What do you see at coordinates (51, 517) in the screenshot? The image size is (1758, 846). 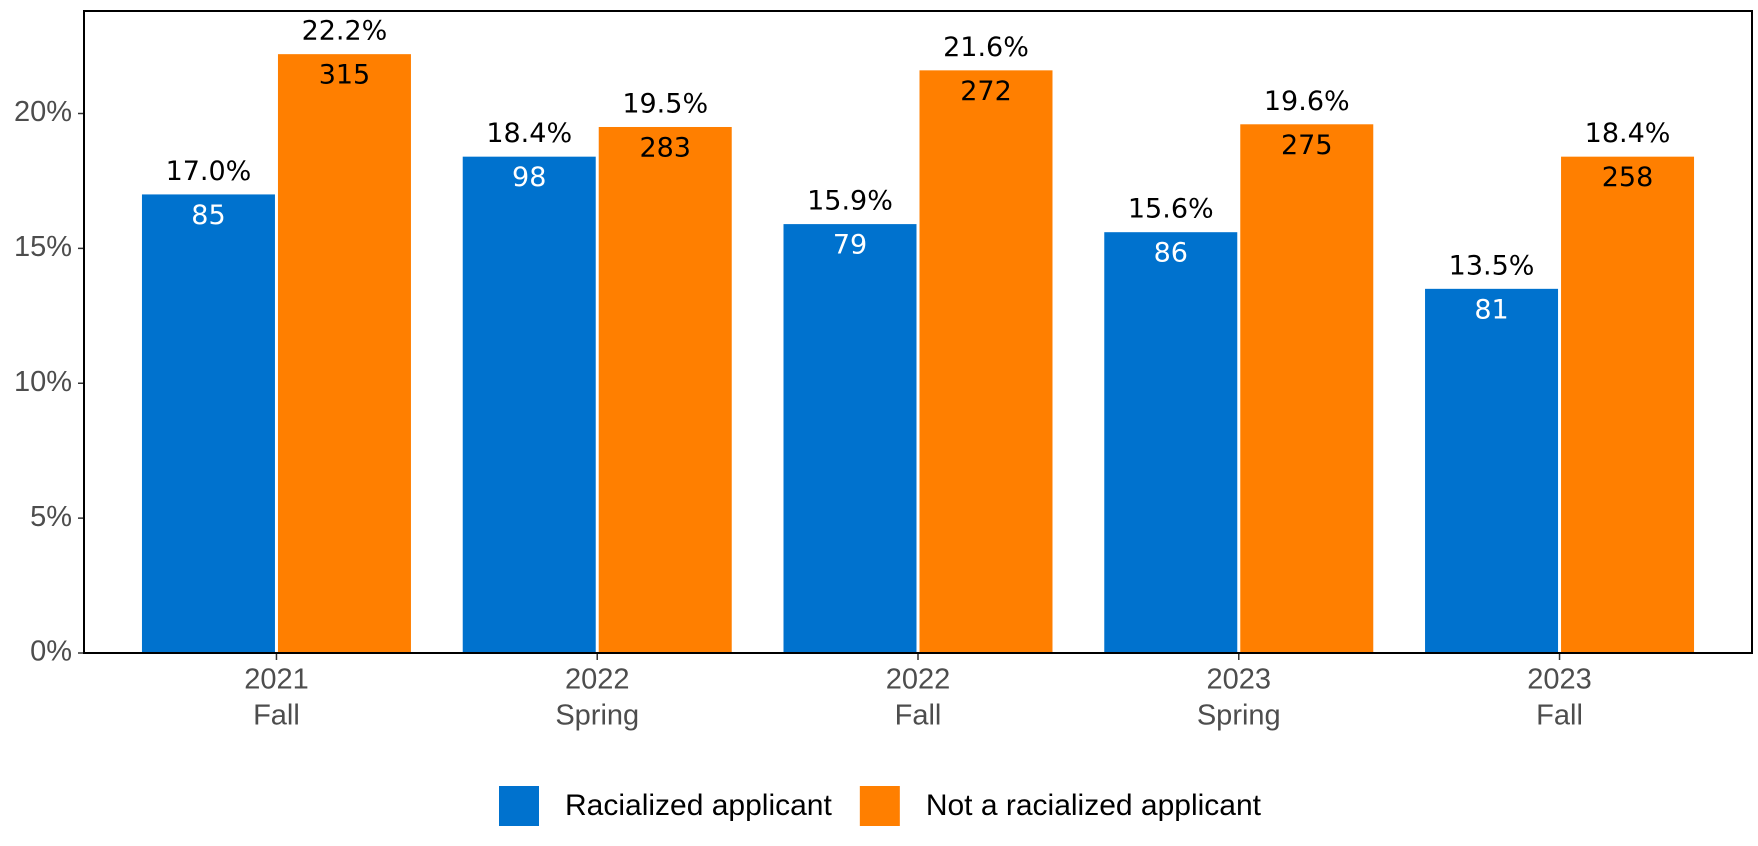 I see `y-tick-label: 5%` at bounding box center [51, 517].